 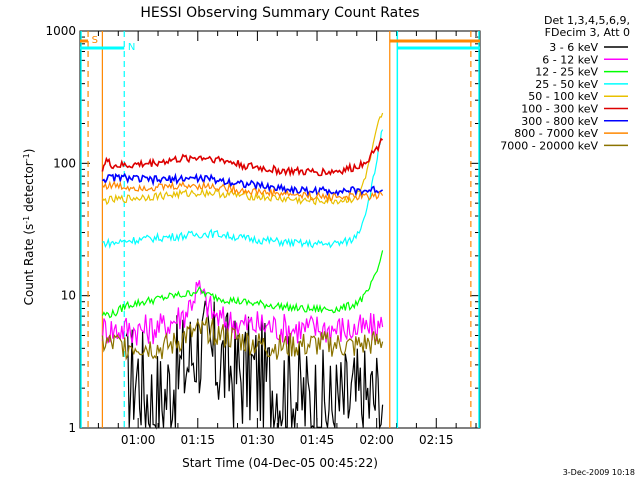 I want to click on legend-label: 300 - 800 keV, so click(x=559, y=121).